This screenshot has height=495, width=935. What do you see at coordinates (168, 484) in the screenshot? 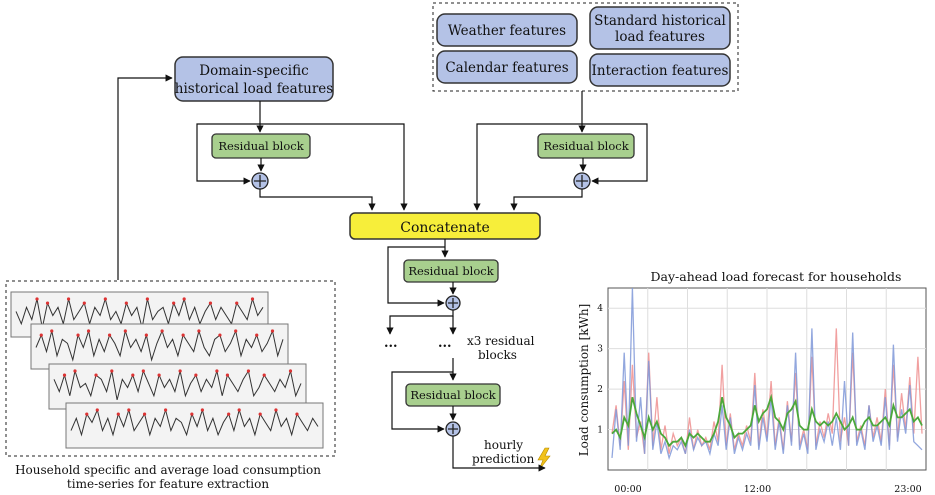
I see `input-caption-line2: time-series for feature extraction` at bounding box center [168, 484].